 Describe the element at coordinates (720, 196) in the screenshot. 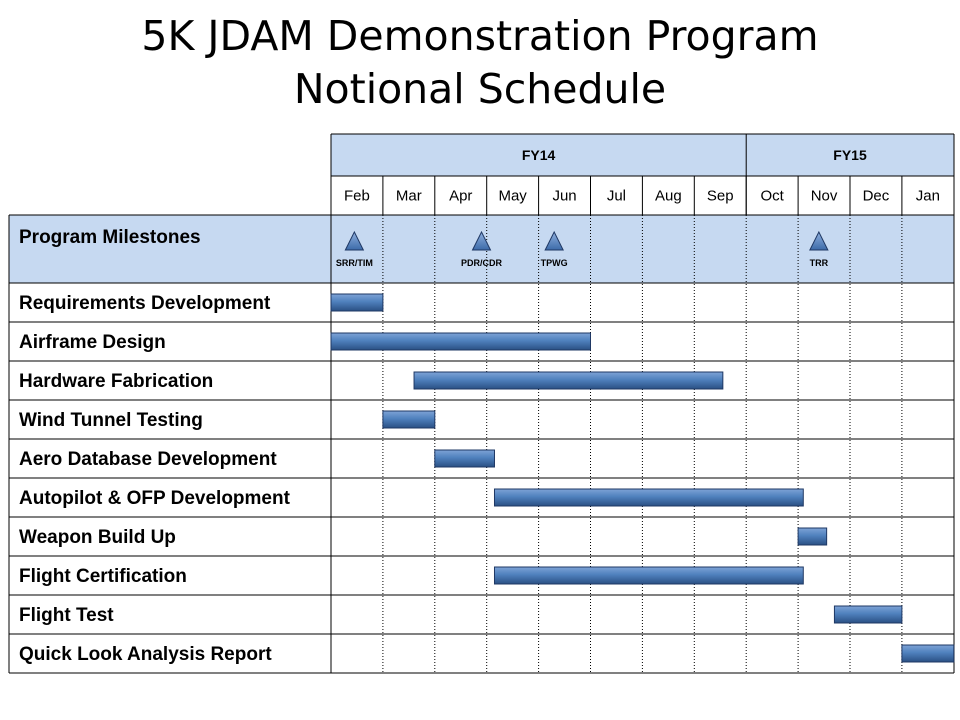

I see `month-tick-label: Sep` at that location.